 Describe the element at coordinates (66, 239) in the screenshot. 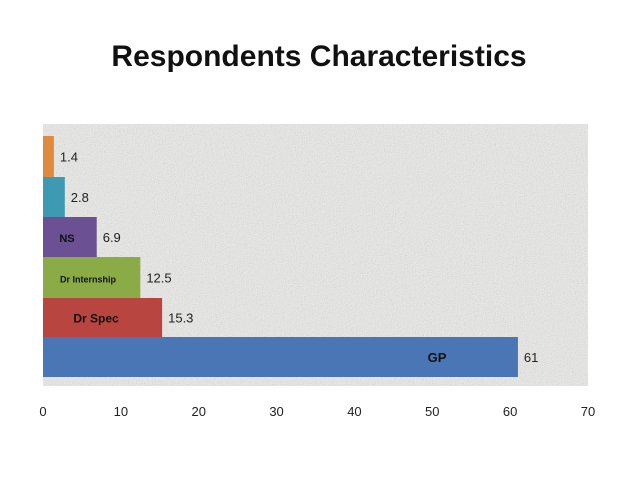

I see `category-label: NS` at that location.